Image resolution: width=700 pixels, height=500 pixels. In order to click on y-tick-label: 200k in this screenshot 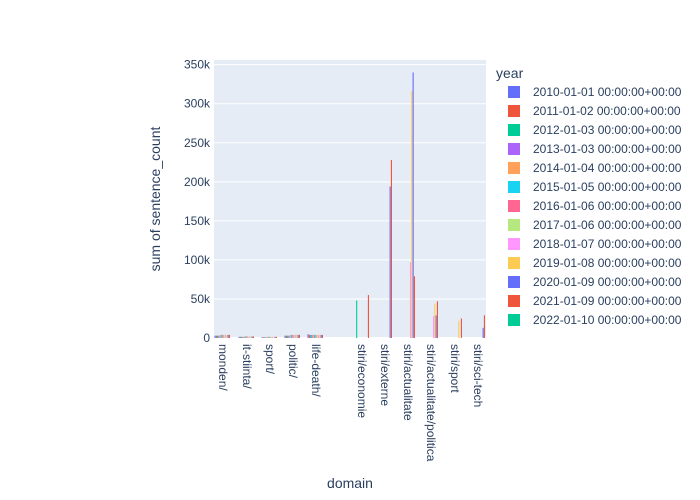, I will do `click(197, 182)`.